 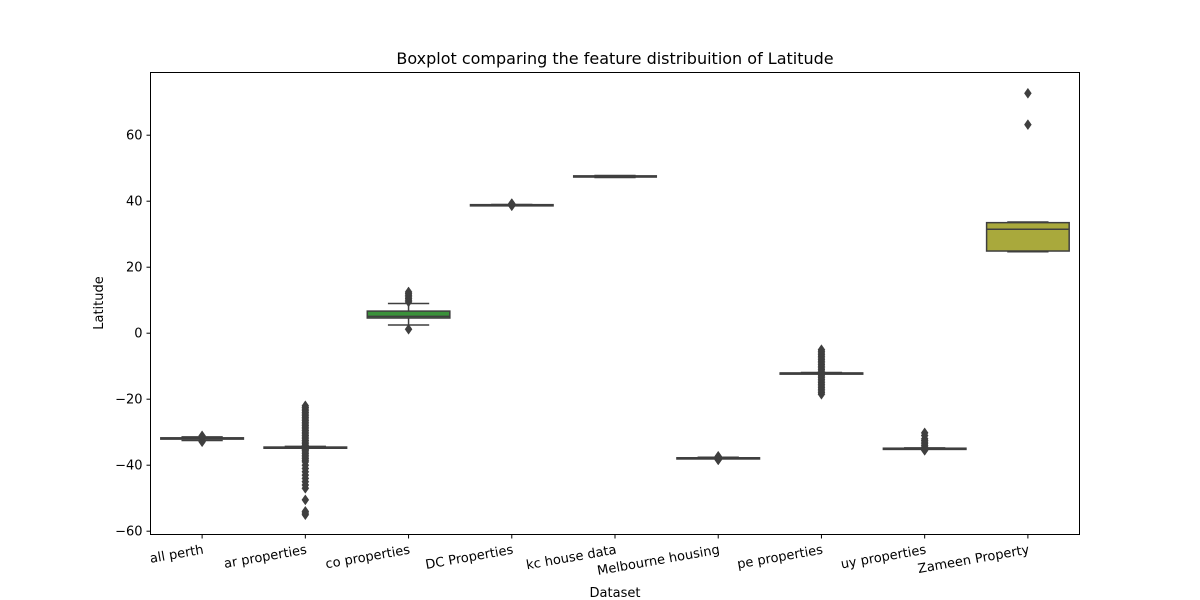 What do you see at coordinates (128, 466) in the screenshot?
I see `y-tick-label: −40` at bounding box center [128, 466].